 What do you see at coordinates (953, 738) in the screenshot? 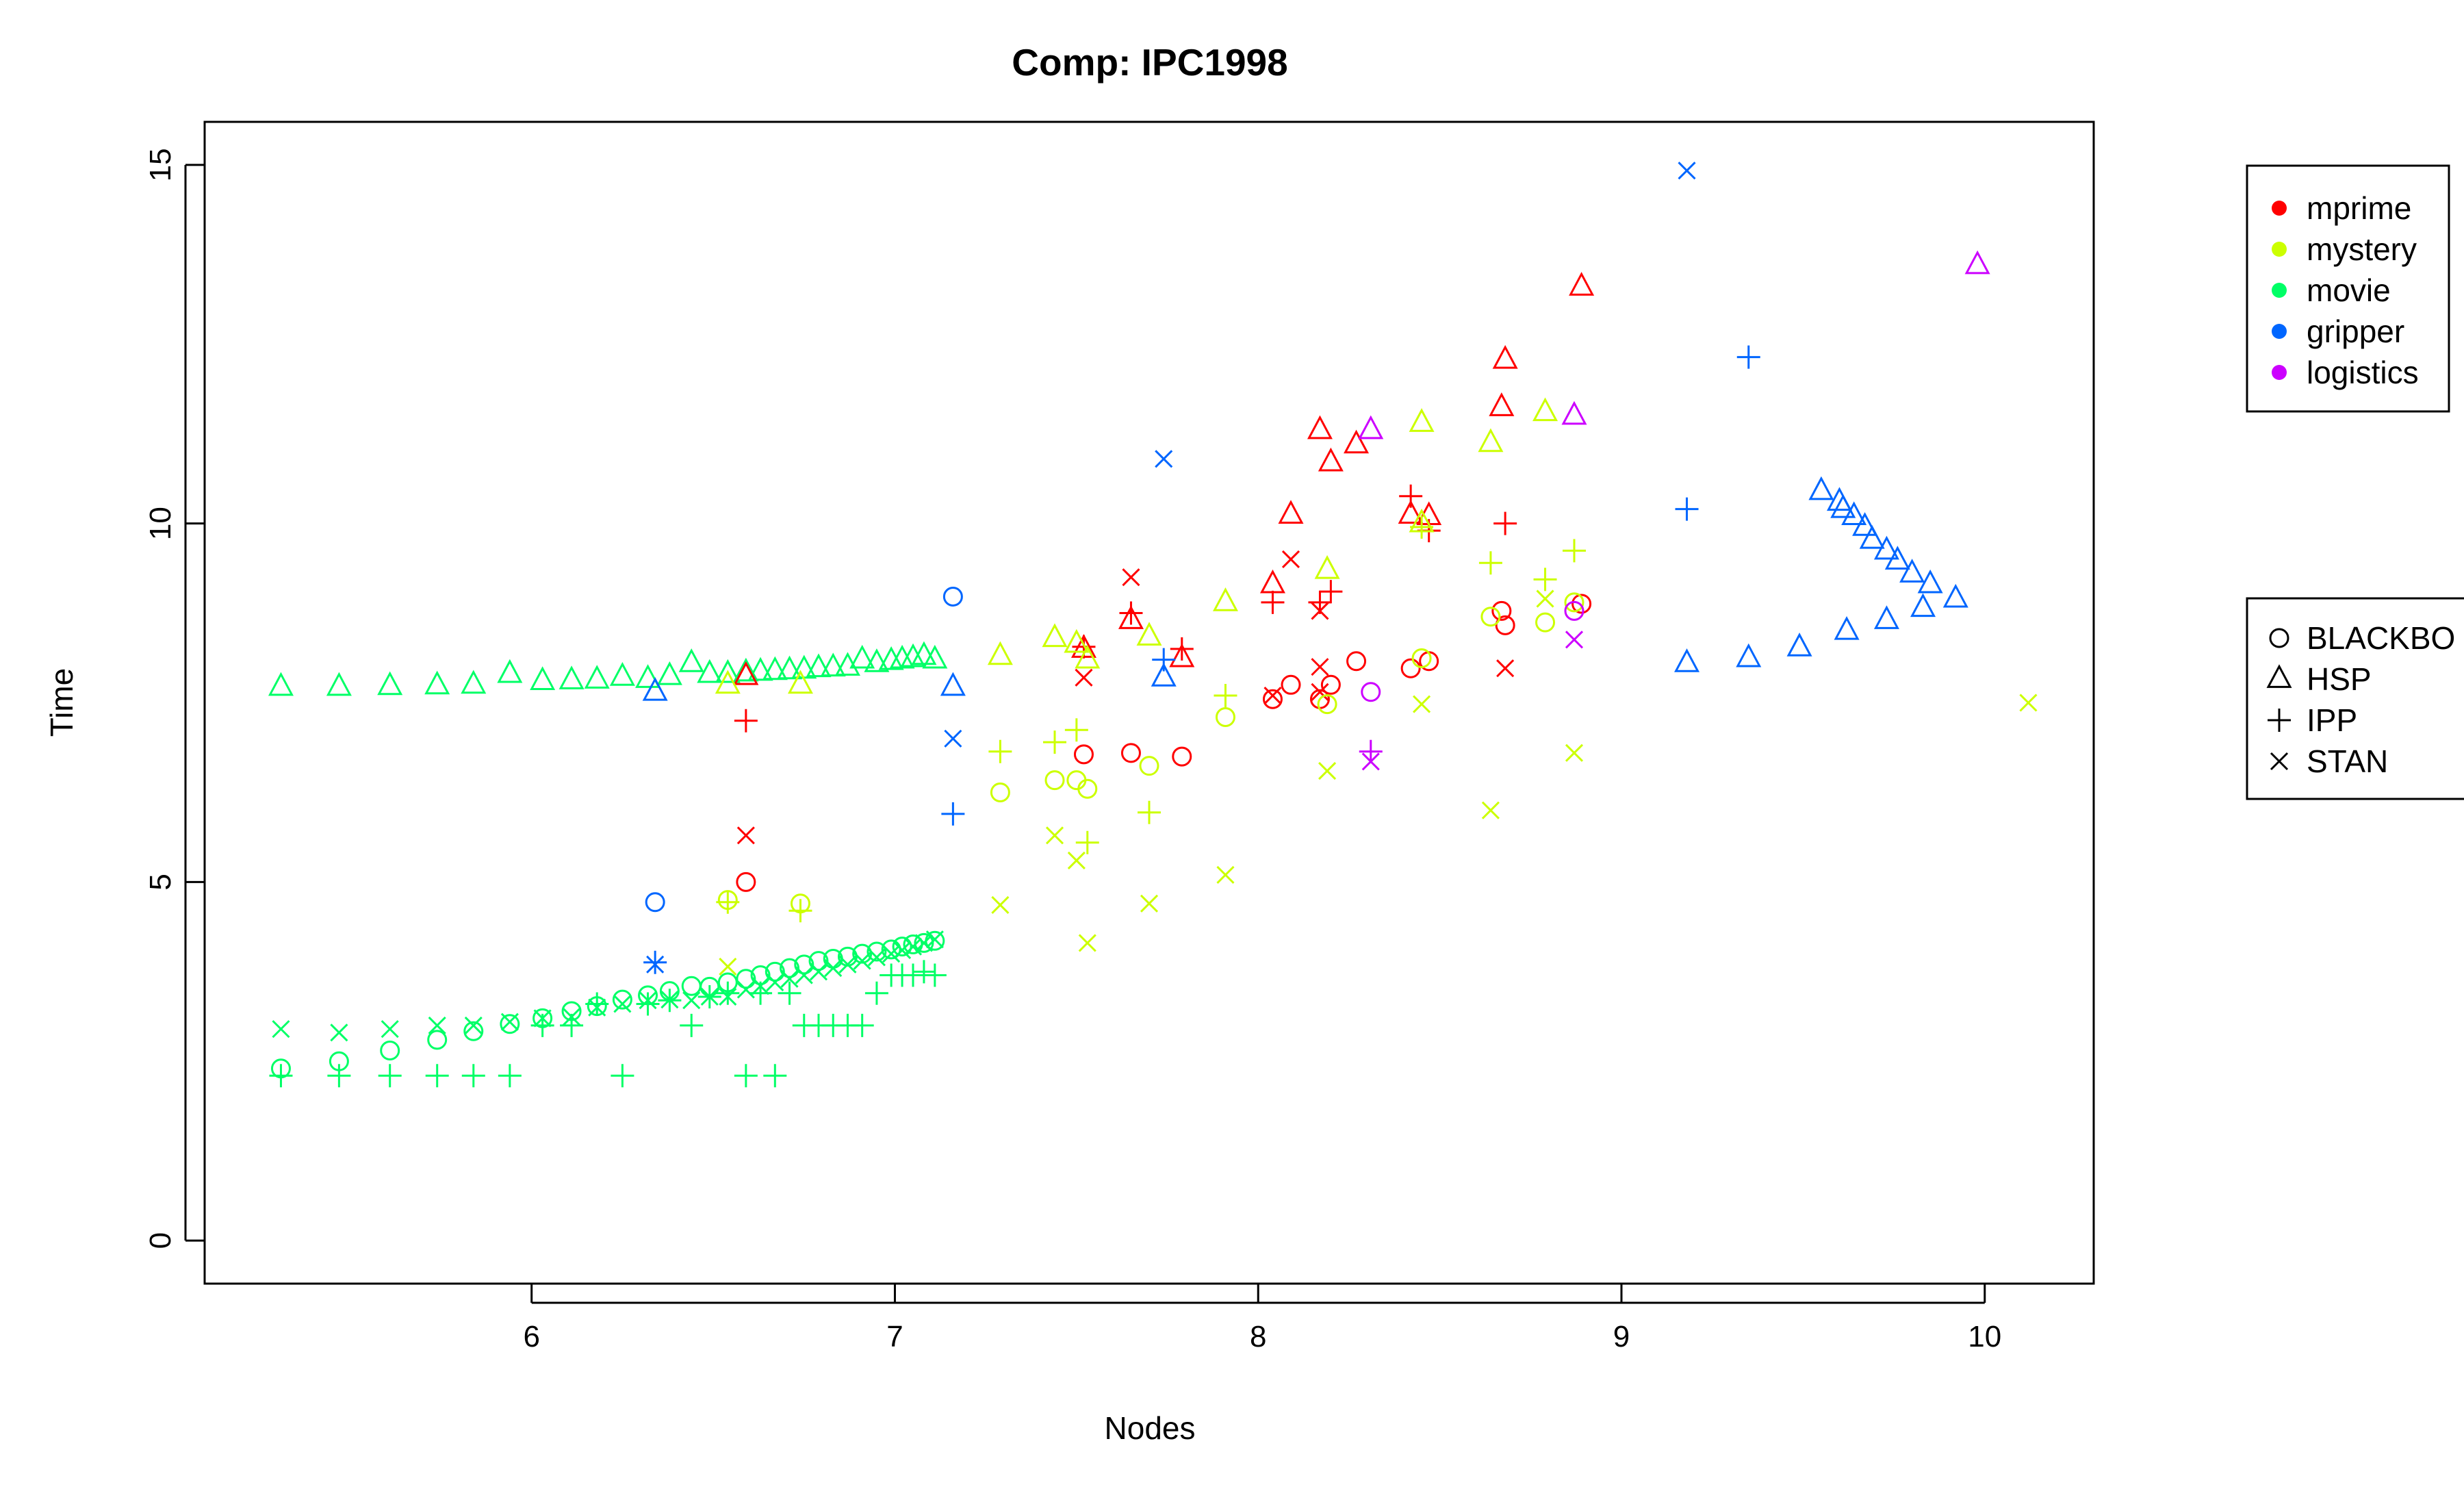
I see `data-point-gripper-stan` at bounding box center [953, 738].